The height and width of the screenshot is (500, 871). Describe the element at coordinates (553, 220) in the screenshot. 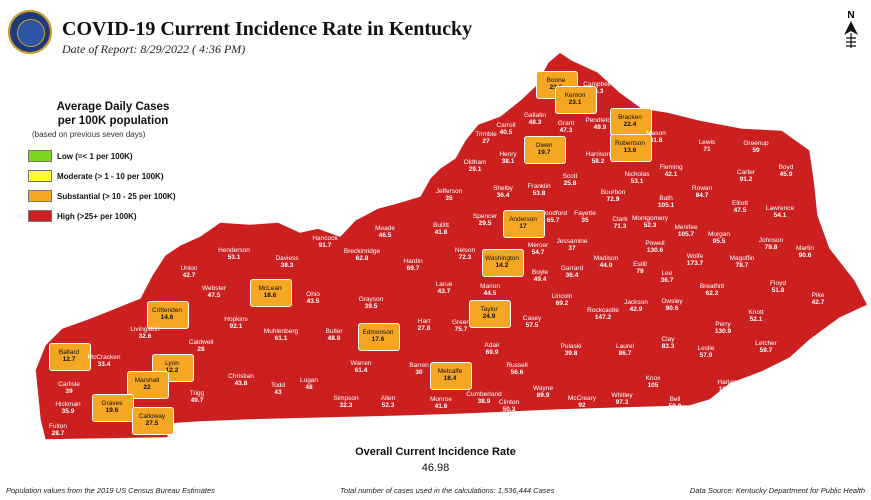

I see `county-rate-value: 65.7` at that location.